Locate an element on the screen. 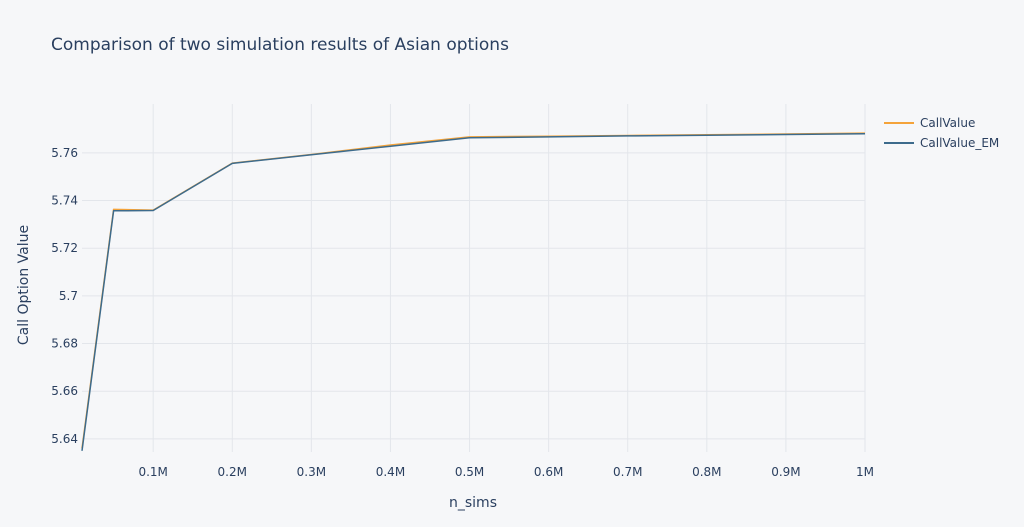 The height and width of the screenshot is (527, 1024). x-tick-label: 0.6M is located at coordinates (548, 472).